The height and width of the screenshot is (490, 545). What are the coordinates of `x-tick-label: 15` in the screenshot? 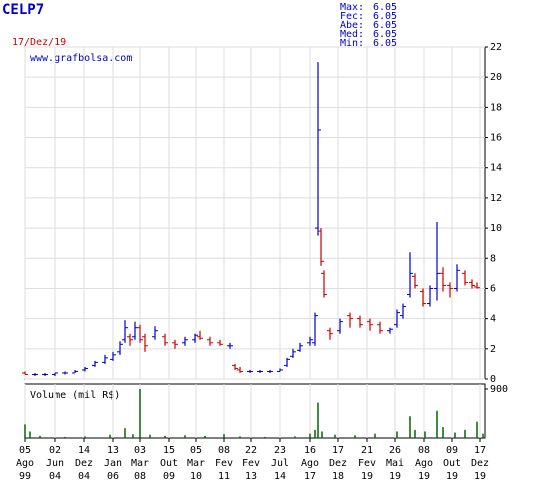 It's located at (169, 450).